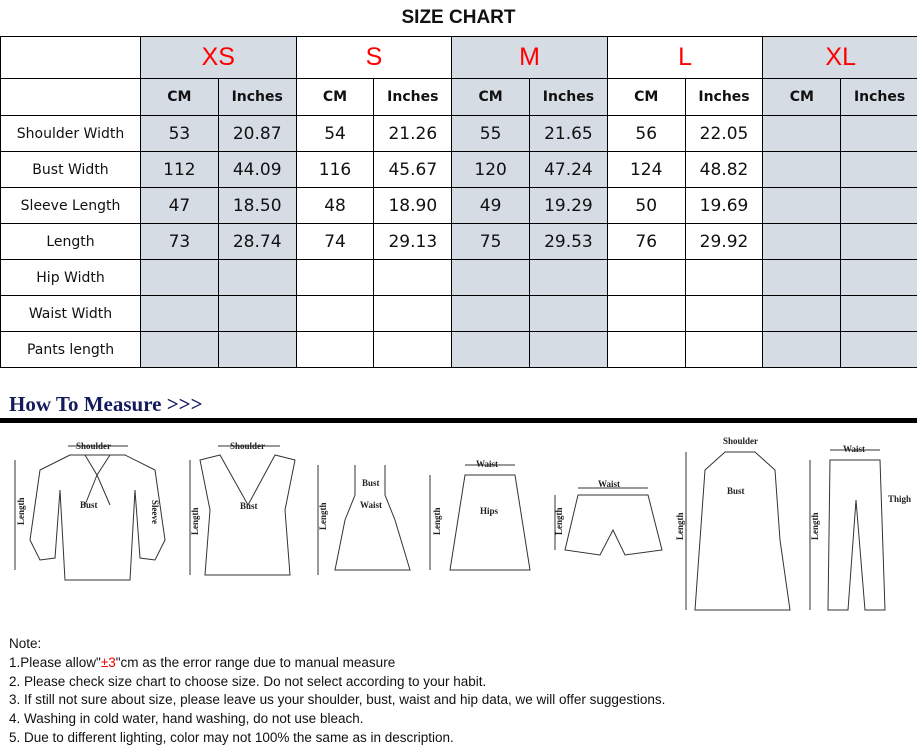 The width and height of the screenshot is (917, 753). I want to click on table-cell: 55, so click(490, 133).